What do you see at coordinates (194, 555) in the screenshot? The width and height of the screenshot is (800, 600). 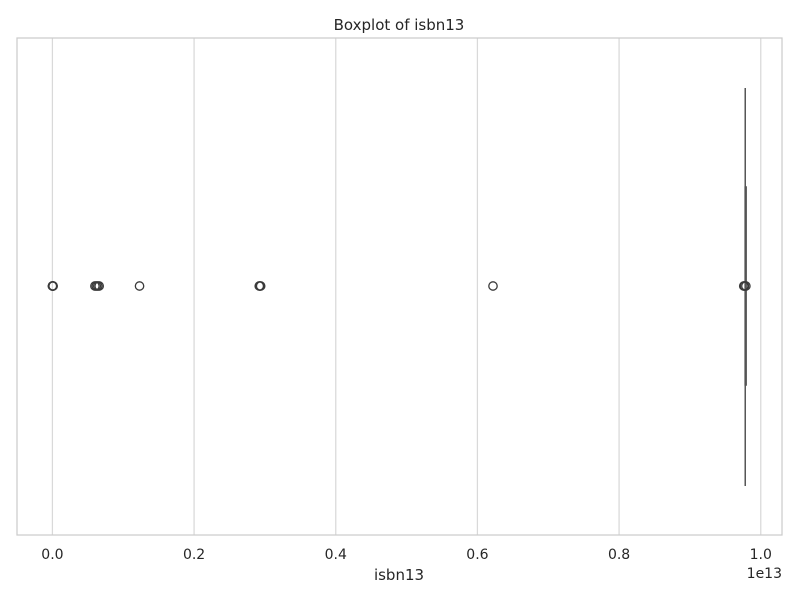 I see `x-tick-label: 0.2` at bounding box center [194, 555].